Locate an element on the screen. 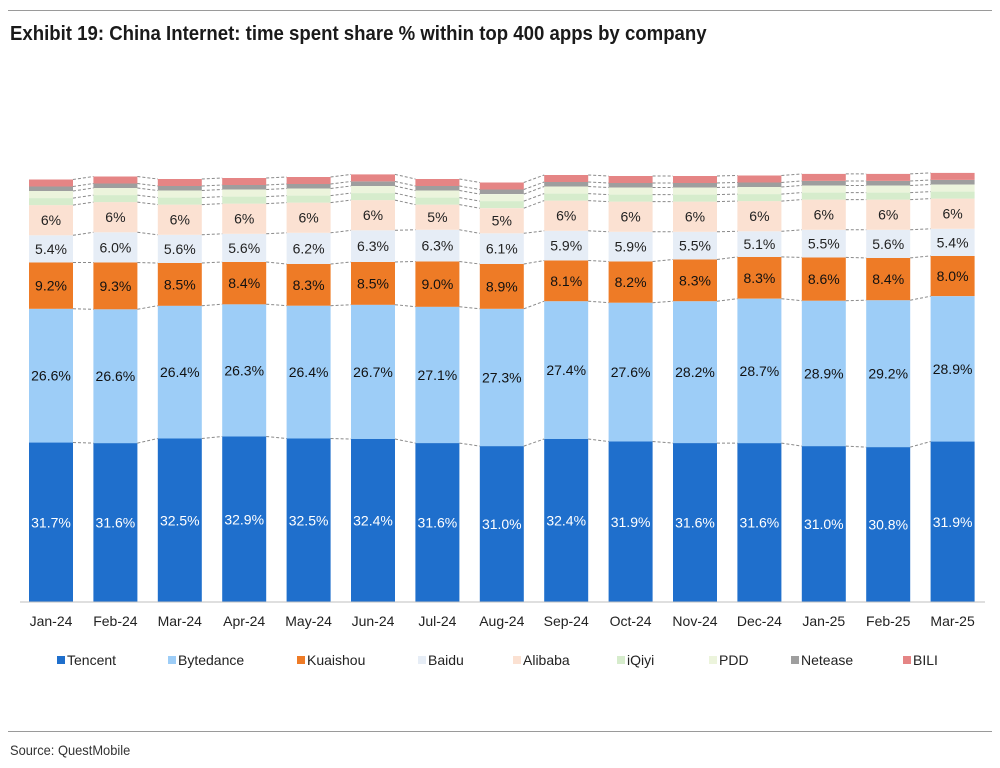 This screenshot has height=768, width=1000. data-label-baidu-mar-24: 5.6% is located at coordinates (180, 249).